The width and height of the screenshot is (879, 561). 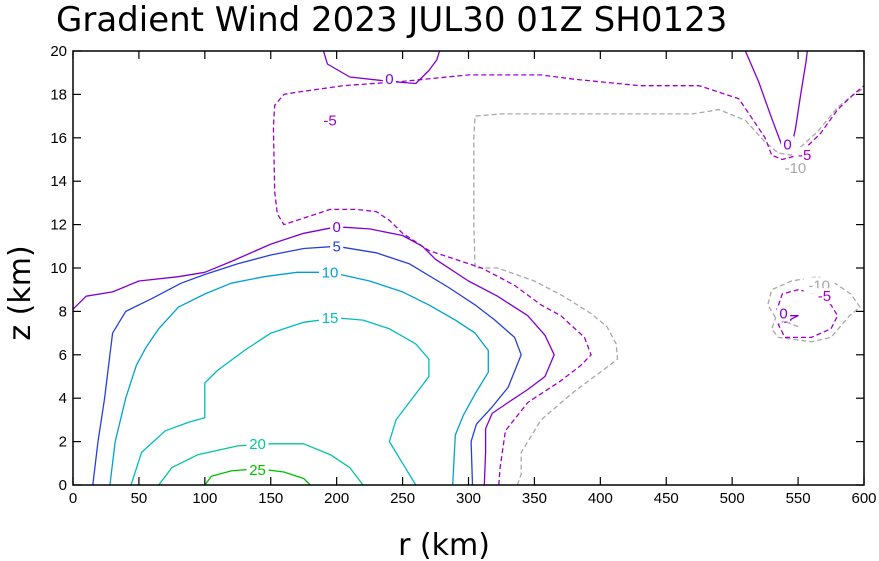 I want to click on y-tick-label: 10, so click(x=58, y=268).